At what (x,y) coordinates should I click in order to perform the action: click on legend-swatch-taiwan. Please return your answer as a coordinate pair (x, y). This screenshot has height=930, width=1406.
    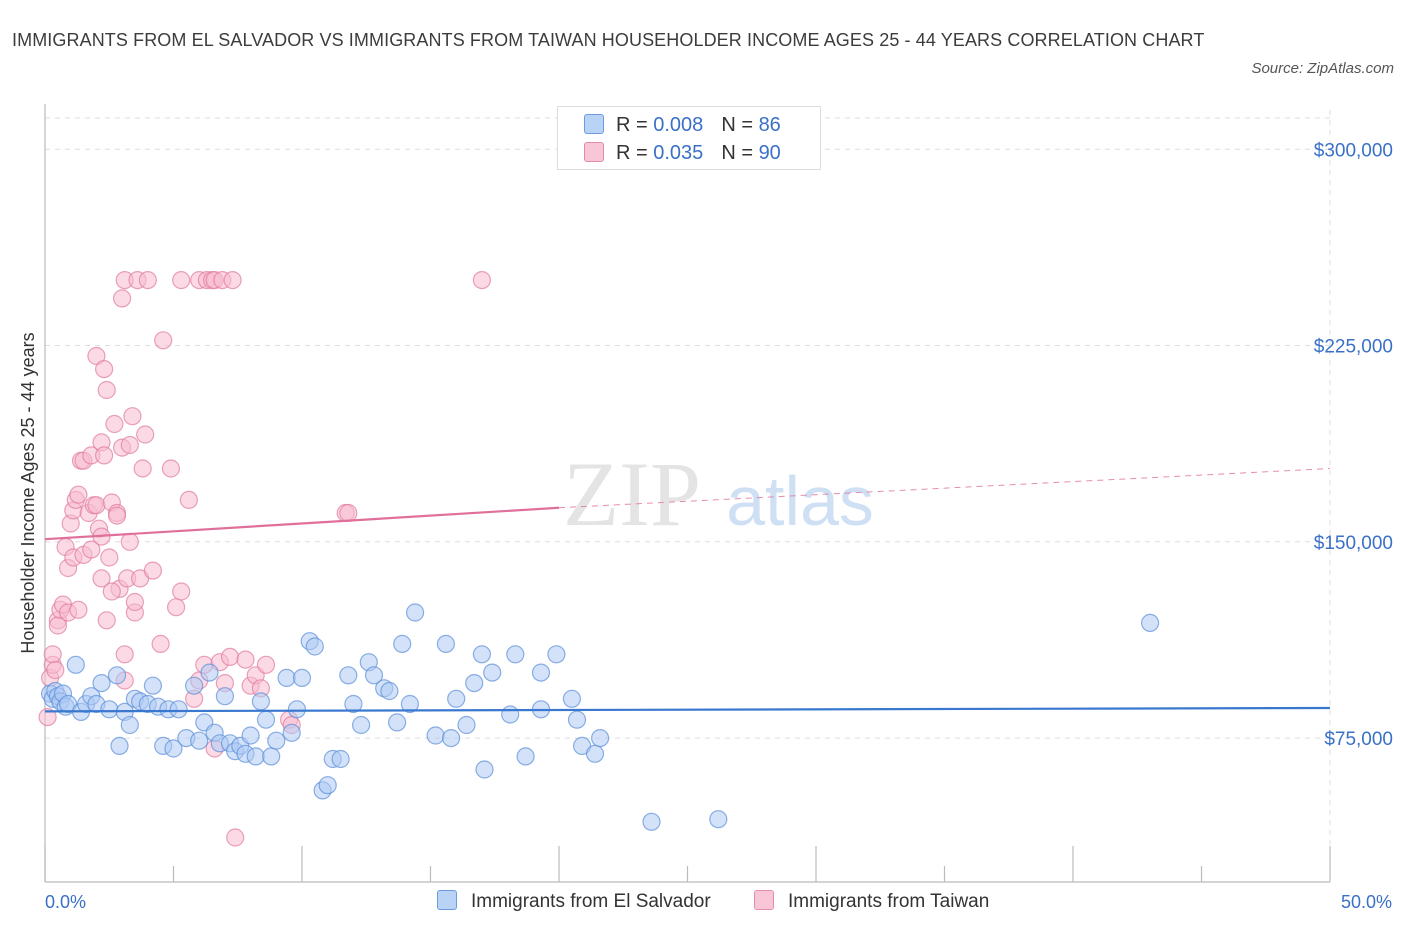
    Looking at the image, I should click on (594, 152).